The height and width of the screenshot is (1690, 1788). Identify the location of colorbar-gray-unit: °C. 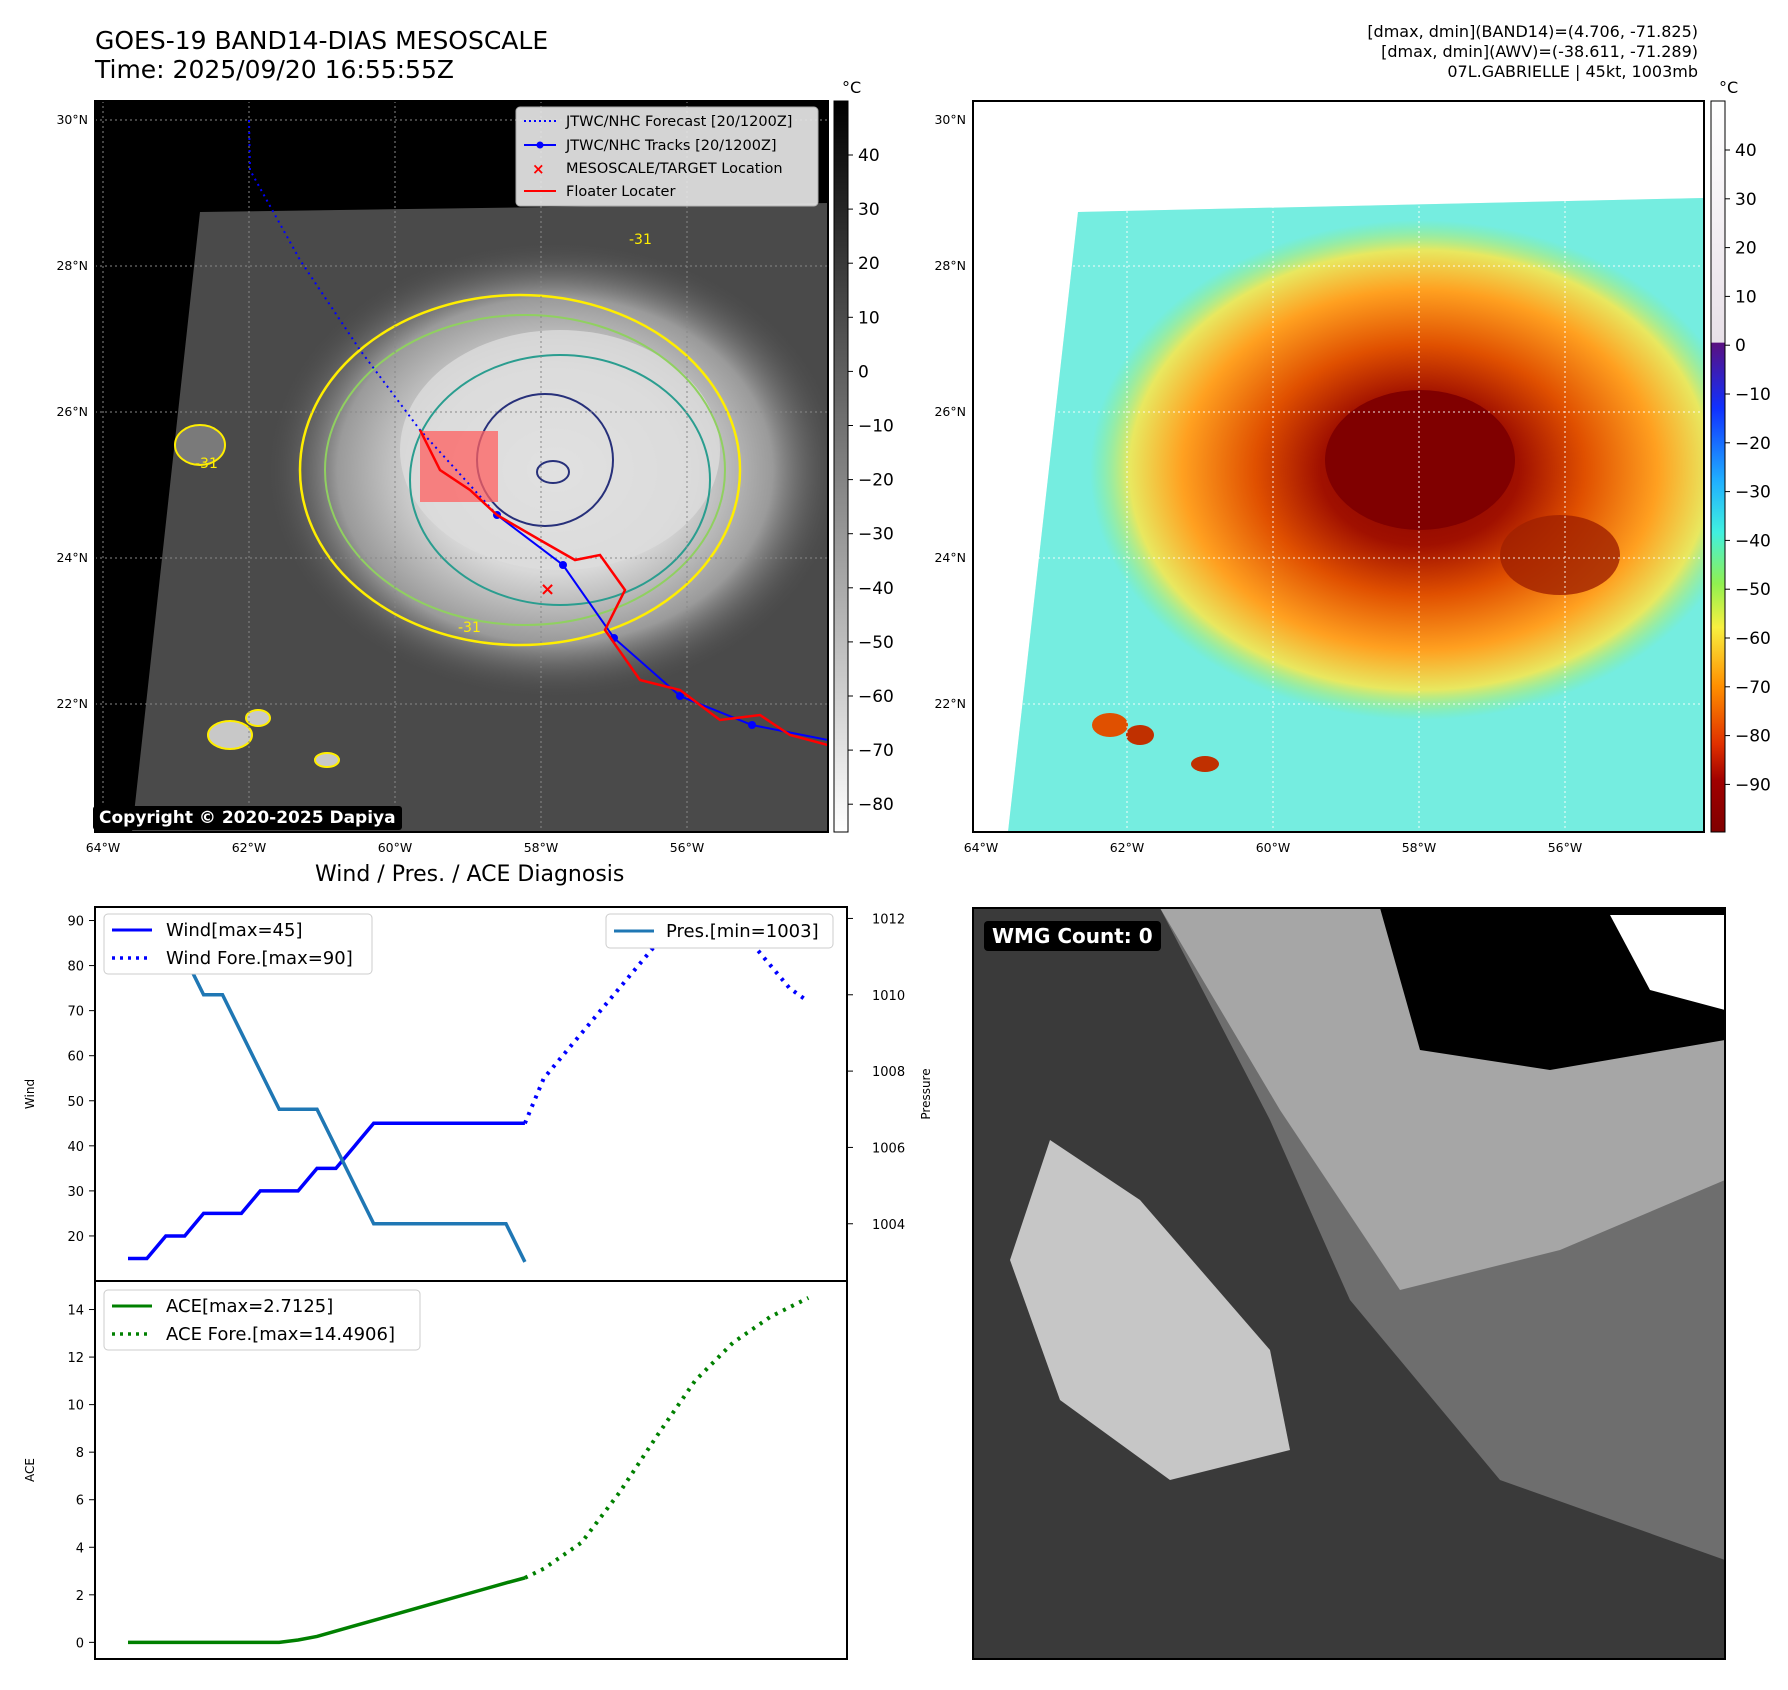
(852, 87).